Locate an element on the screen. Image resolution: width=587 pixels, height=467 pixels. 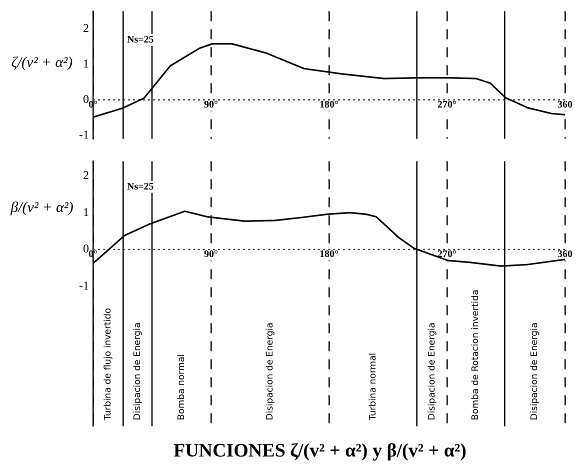
text: FUNCIONES ζ/(v² + α²) y β/(v² + α²) is located at coordinates (320, 451).